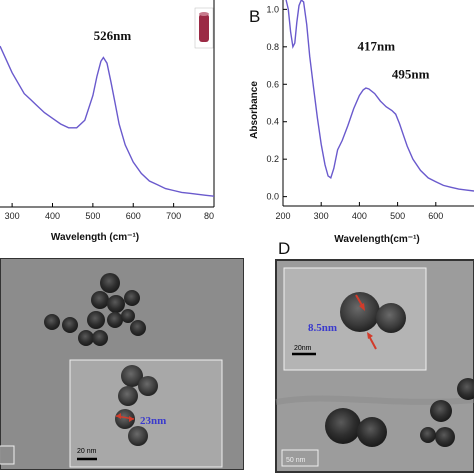 The image size is (474, 474). Describe the element at coordinates (393, 60) in the screenshot. I see `panel-b-peak-labels: 417nm 495nm` at that location.